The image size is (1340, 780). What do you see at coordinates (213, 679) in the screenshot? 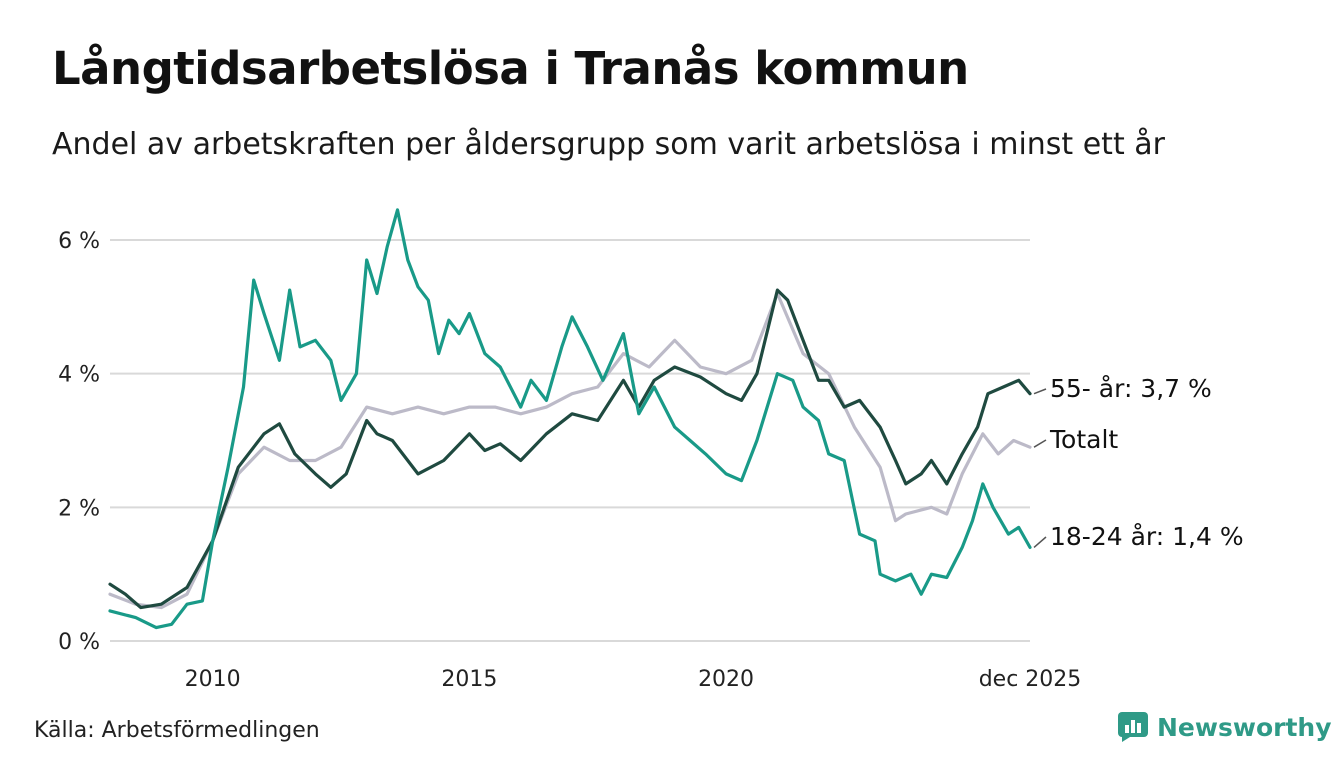
I see `x-tick-label: 2010` at bounding box center [213, 679].